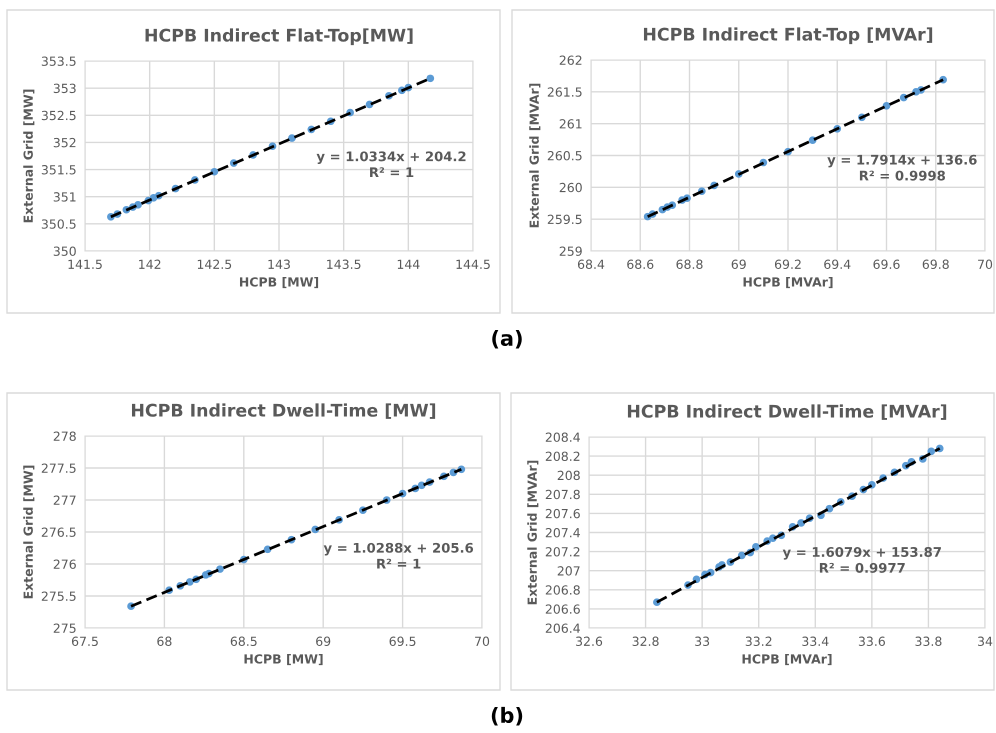 This screenshot has height=733, width=996. Describe the element at coordinates (589, 641) in the screenshot. I see `x-tick-label: 32.6` at that location.